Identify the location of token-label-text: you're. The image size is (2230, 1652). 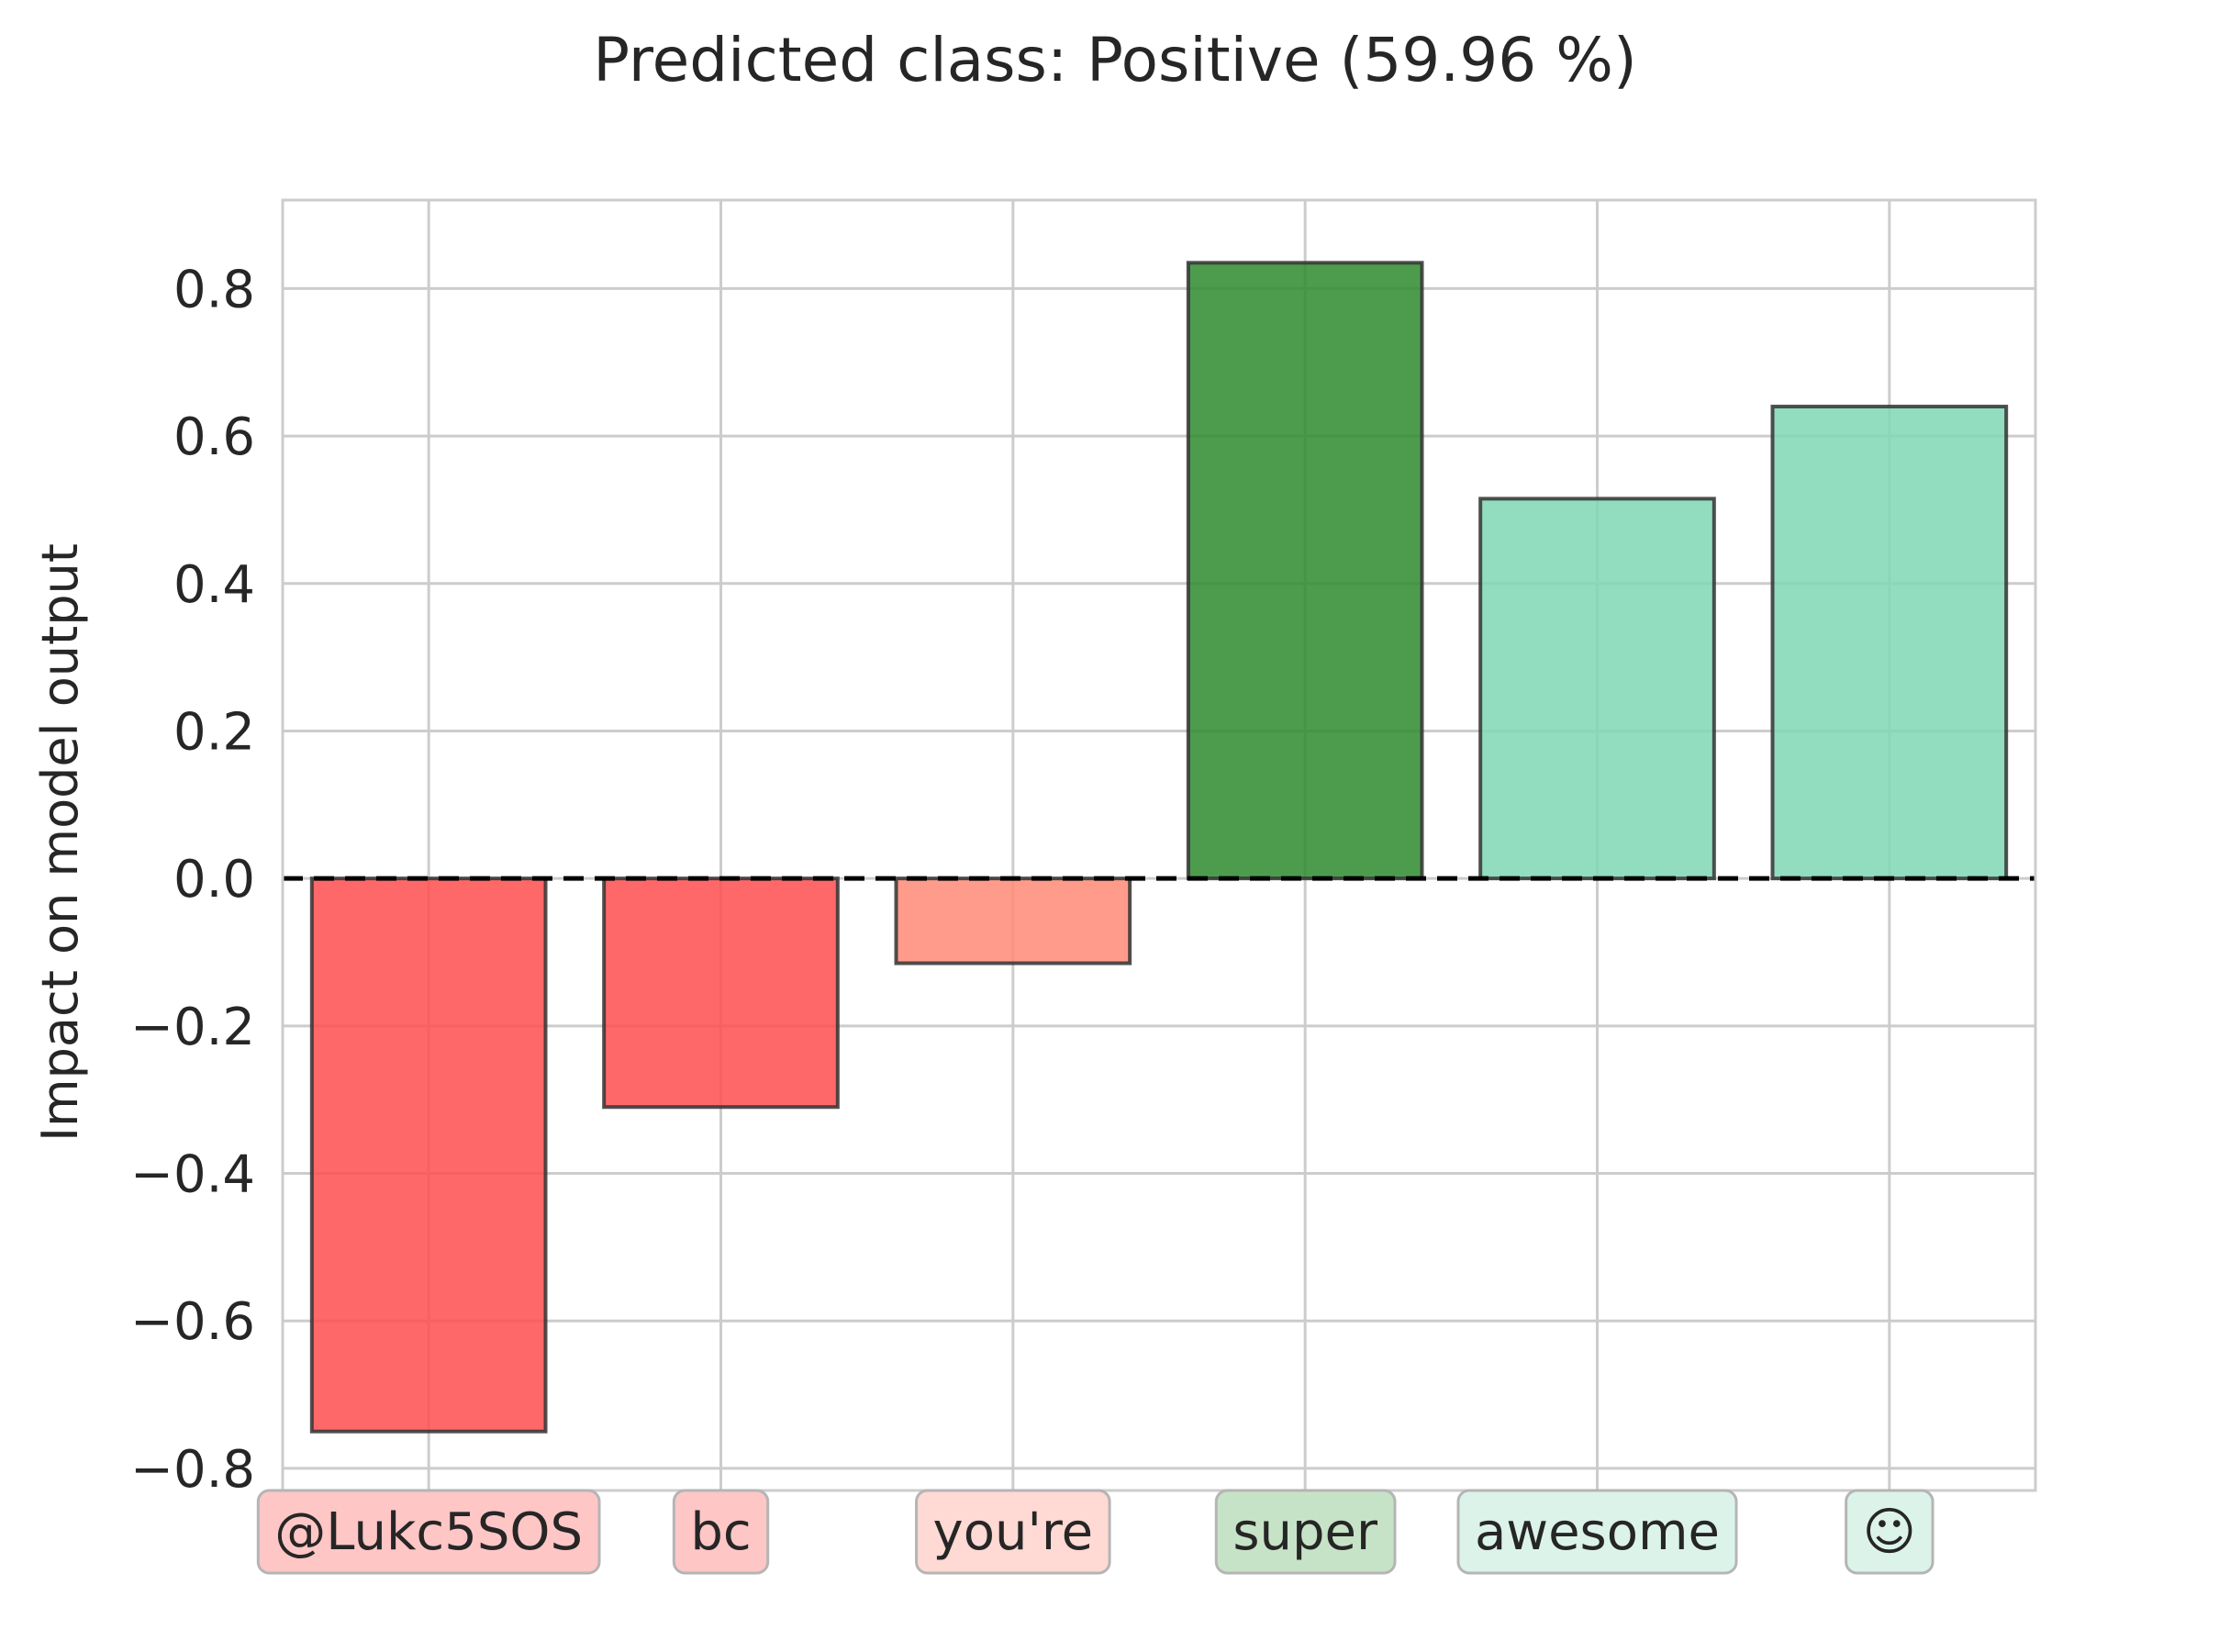
(1014, 1532).